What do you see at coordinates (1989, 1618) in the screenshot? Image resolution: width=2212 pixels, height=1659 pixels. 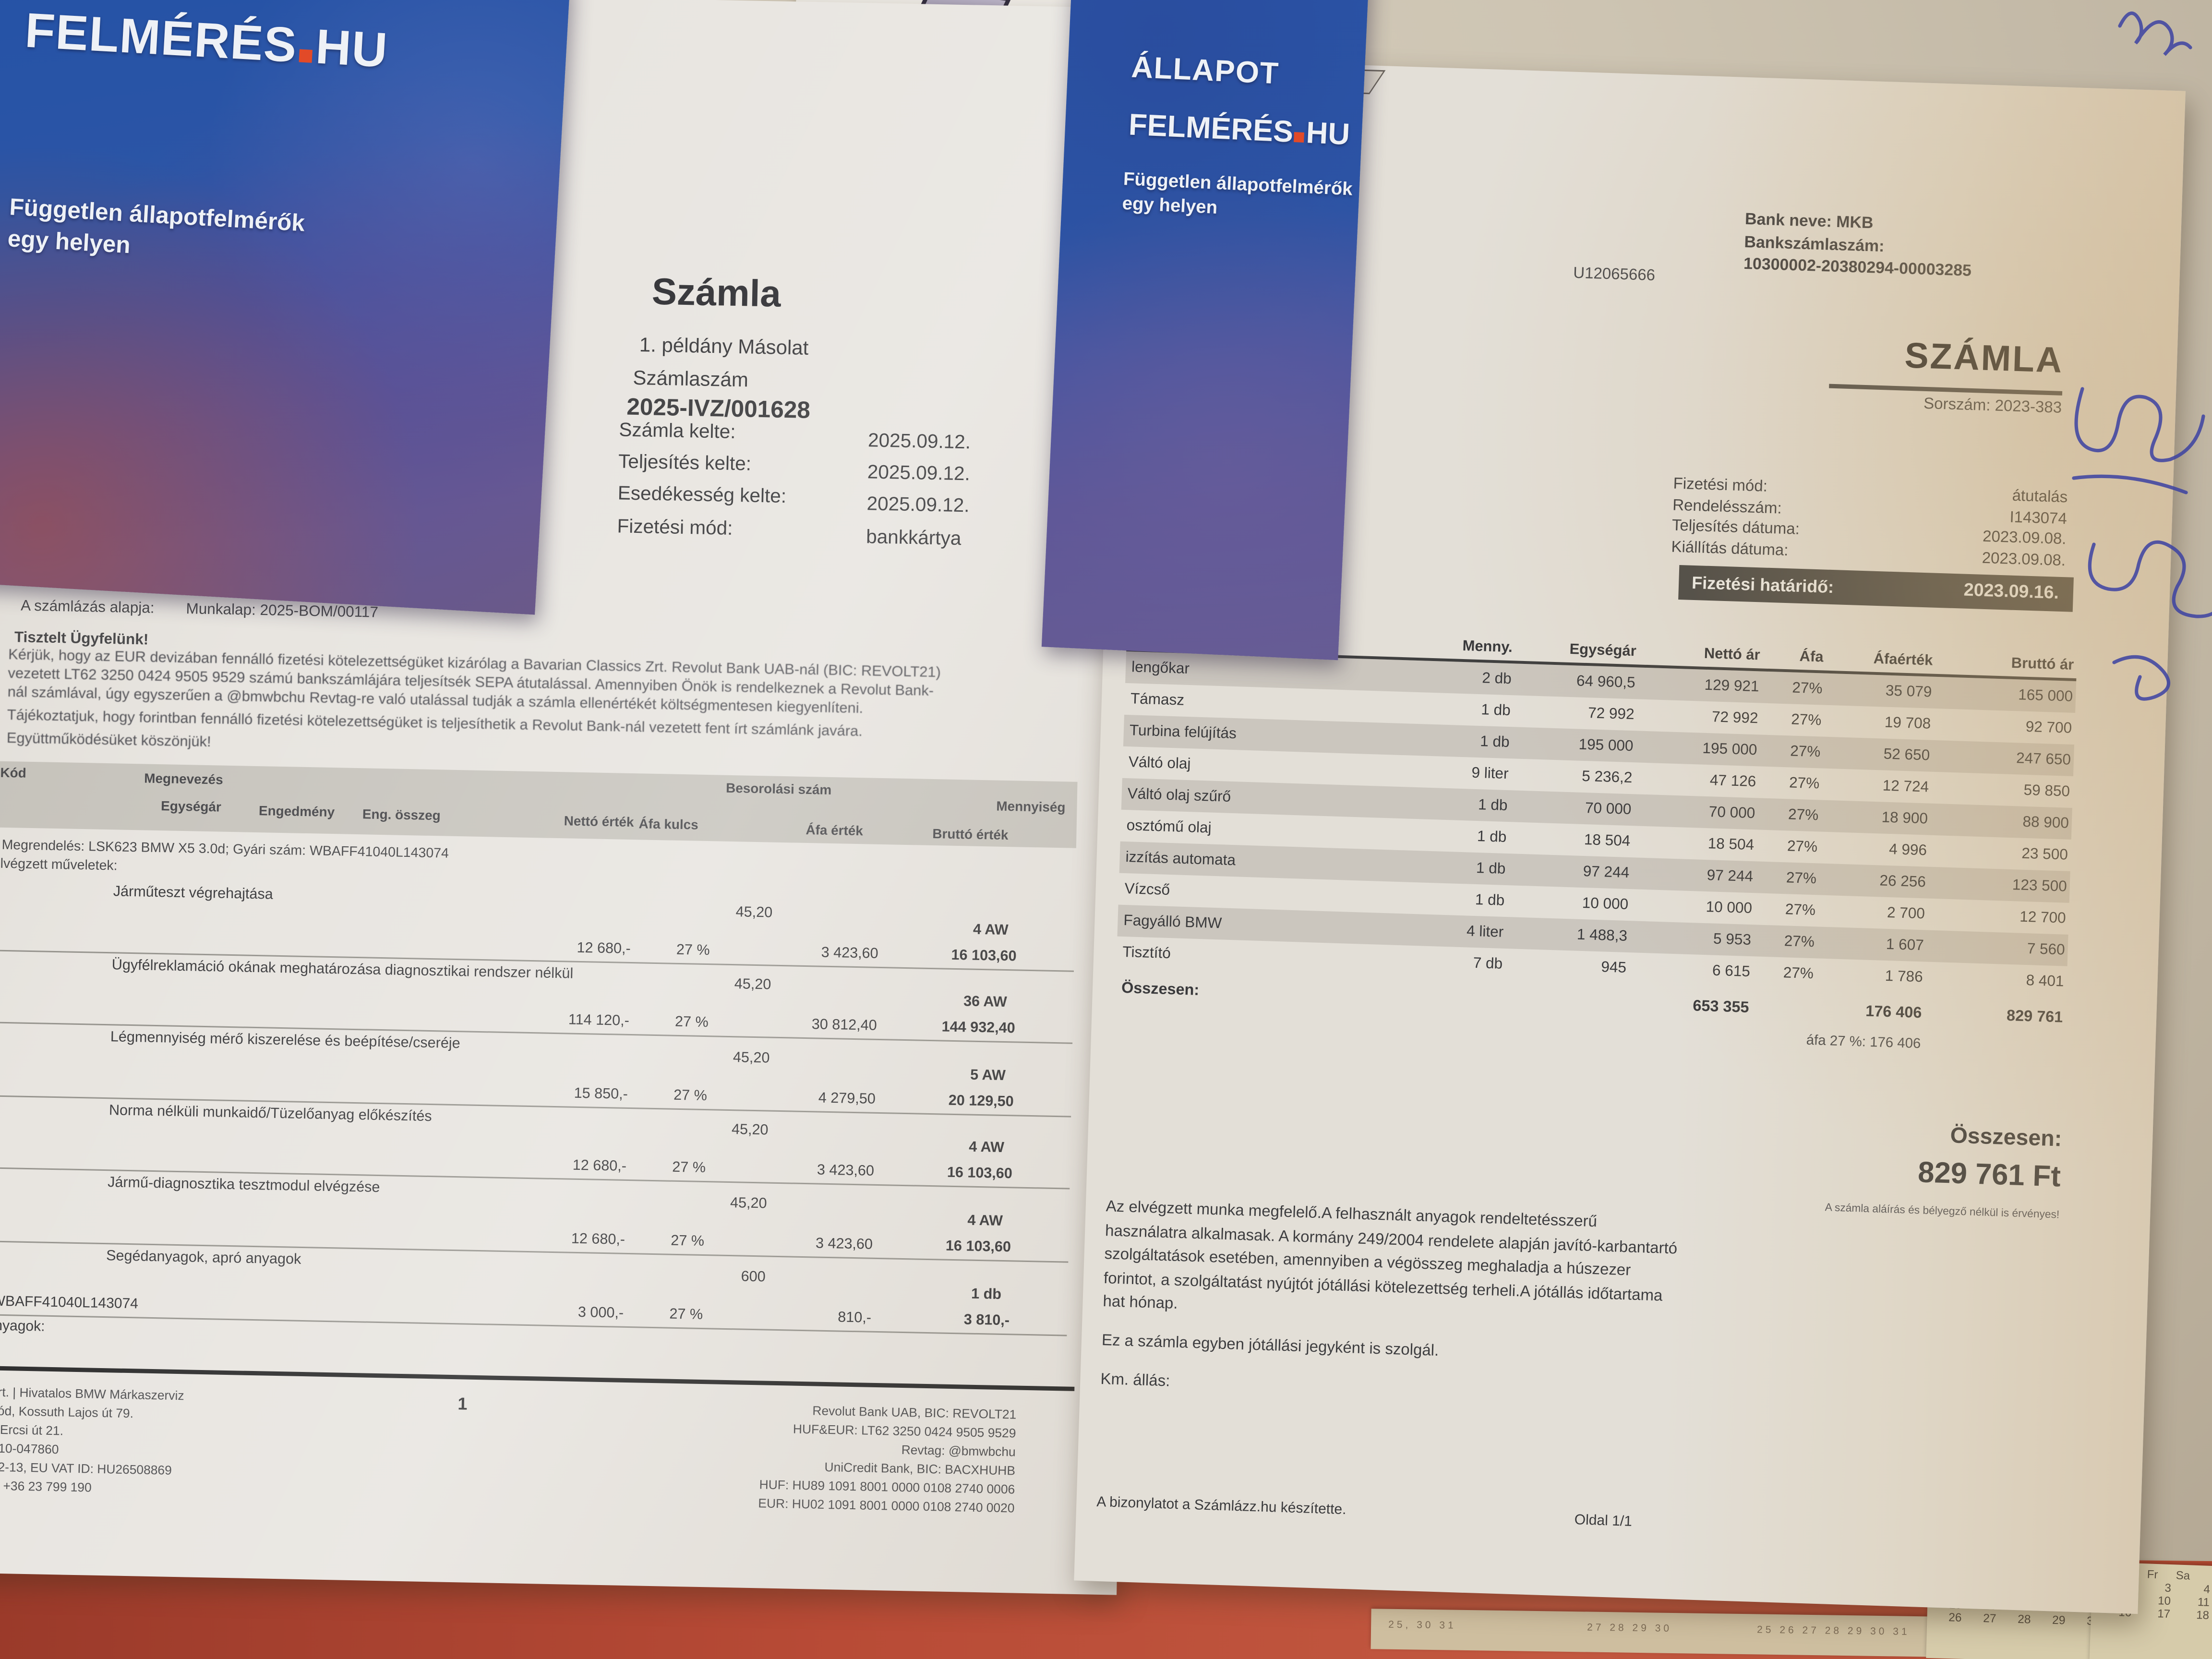 I see `calendar-day: 27` at bounding box center [1989, 1618].